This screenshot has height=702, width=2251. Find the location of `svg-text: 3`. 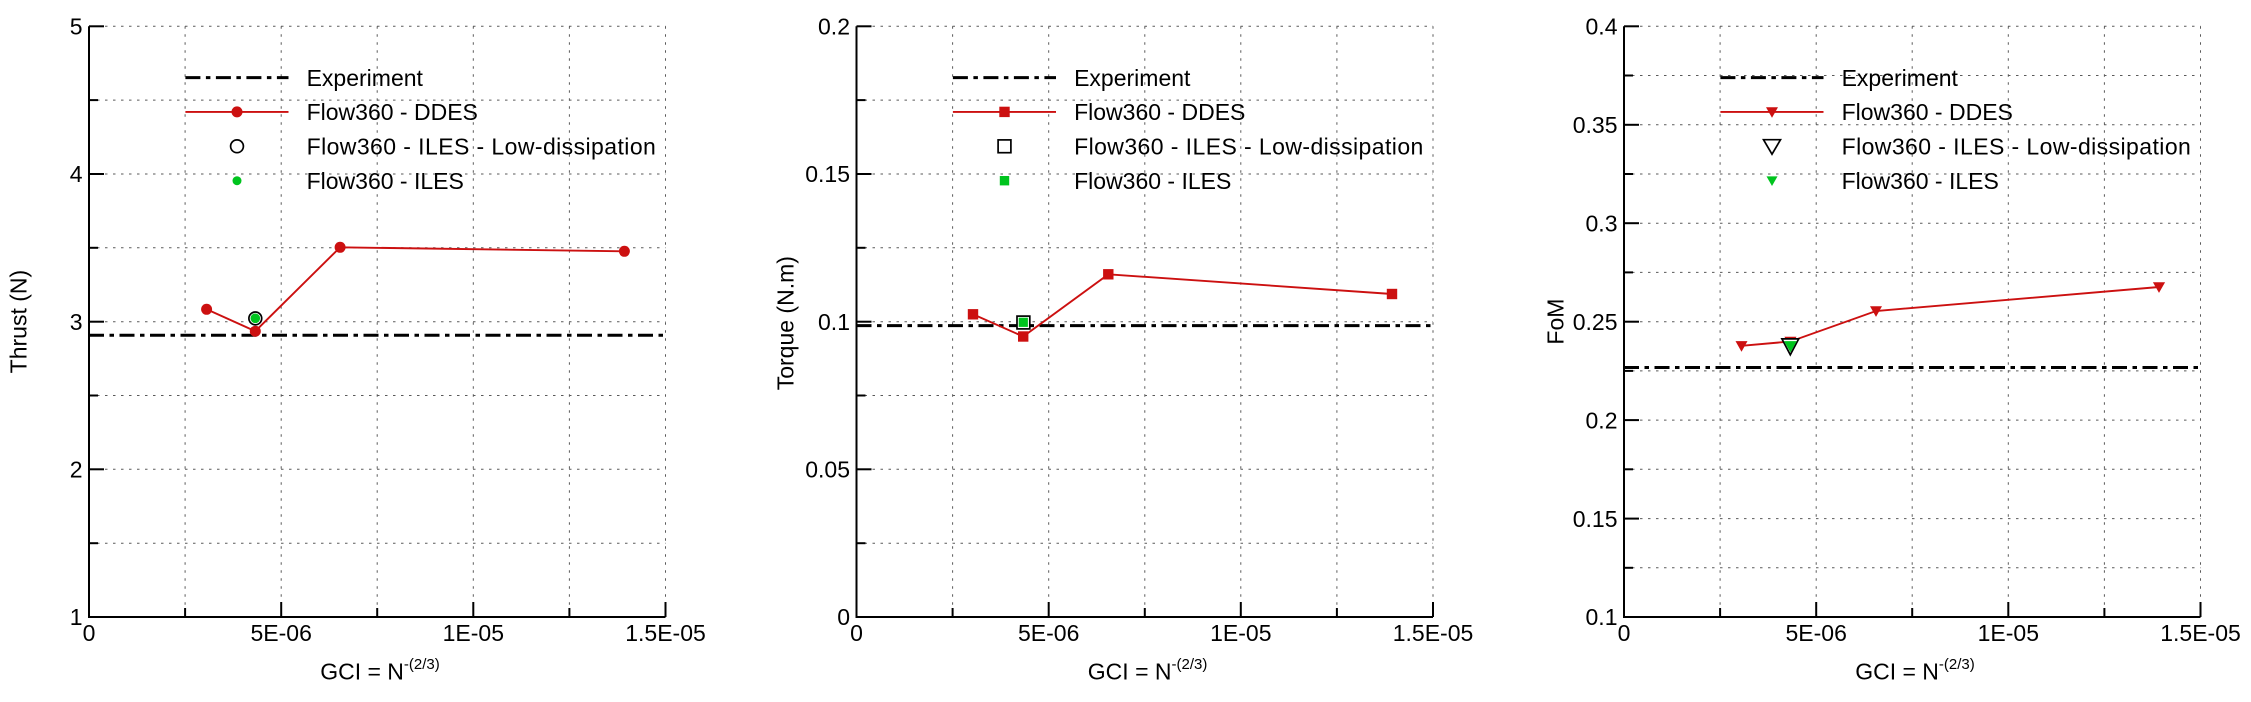

svg-text: 3 is located at coordinates (76, 322).